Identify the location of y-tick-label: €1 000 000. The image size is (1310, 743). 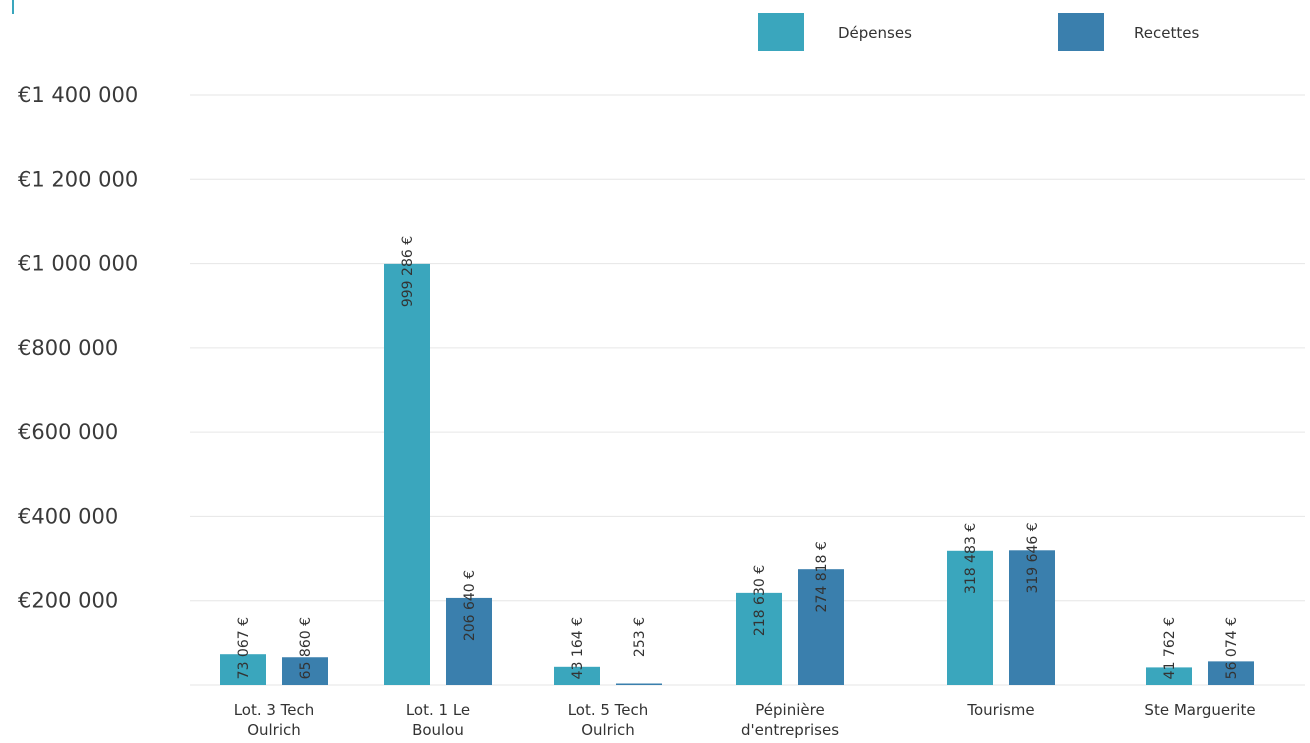
(78, 264).